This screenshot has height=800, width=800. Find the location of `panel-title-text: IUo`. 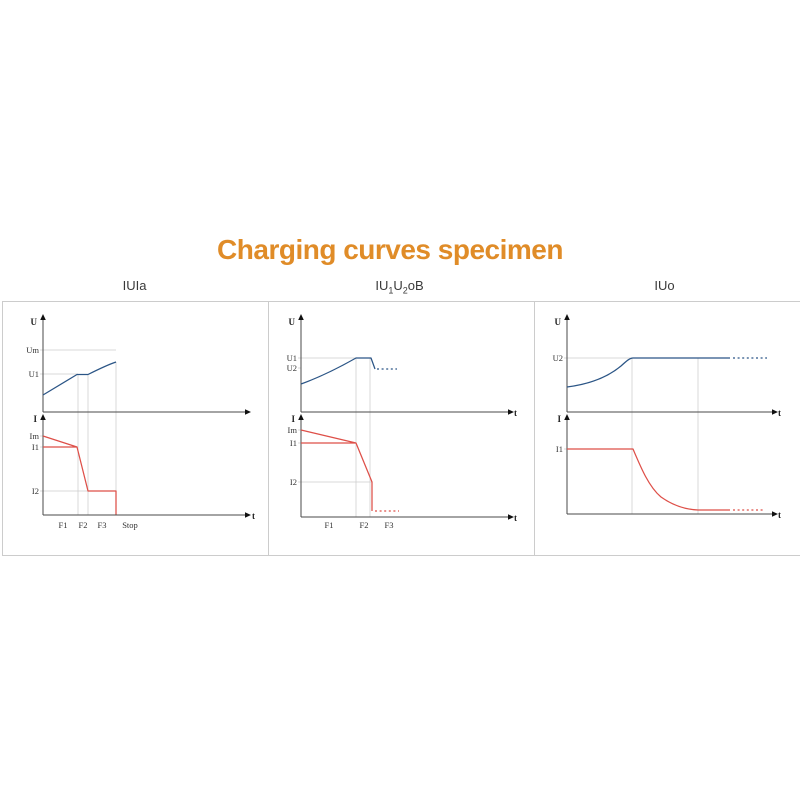

panel-title-text: IUo is located at coordinates (664, 285).